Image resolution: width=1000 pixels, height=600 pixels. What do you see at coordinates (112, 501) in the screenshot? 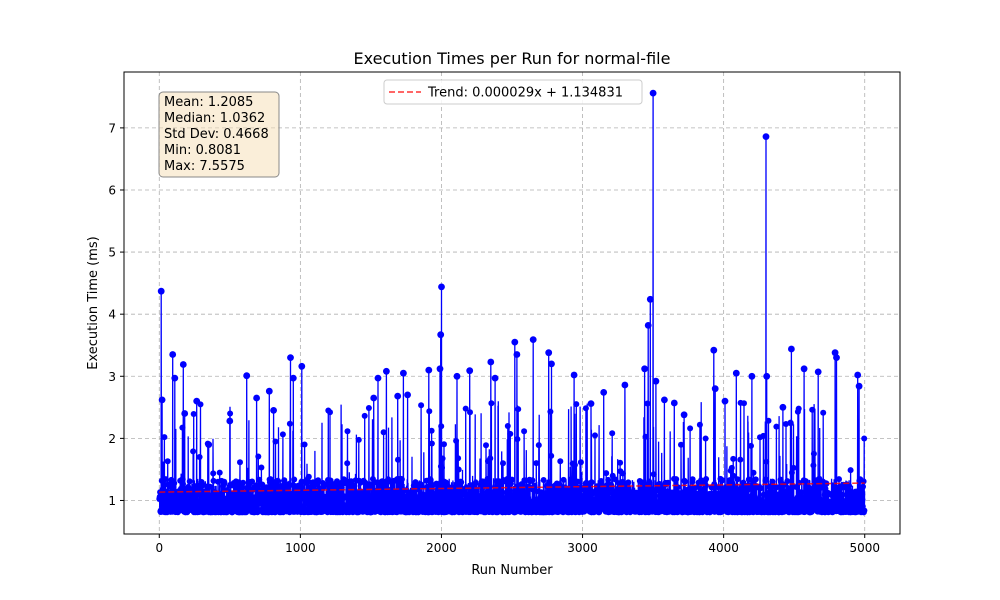
I see `y-tick-label: 1` at bounding box center [112, 501].